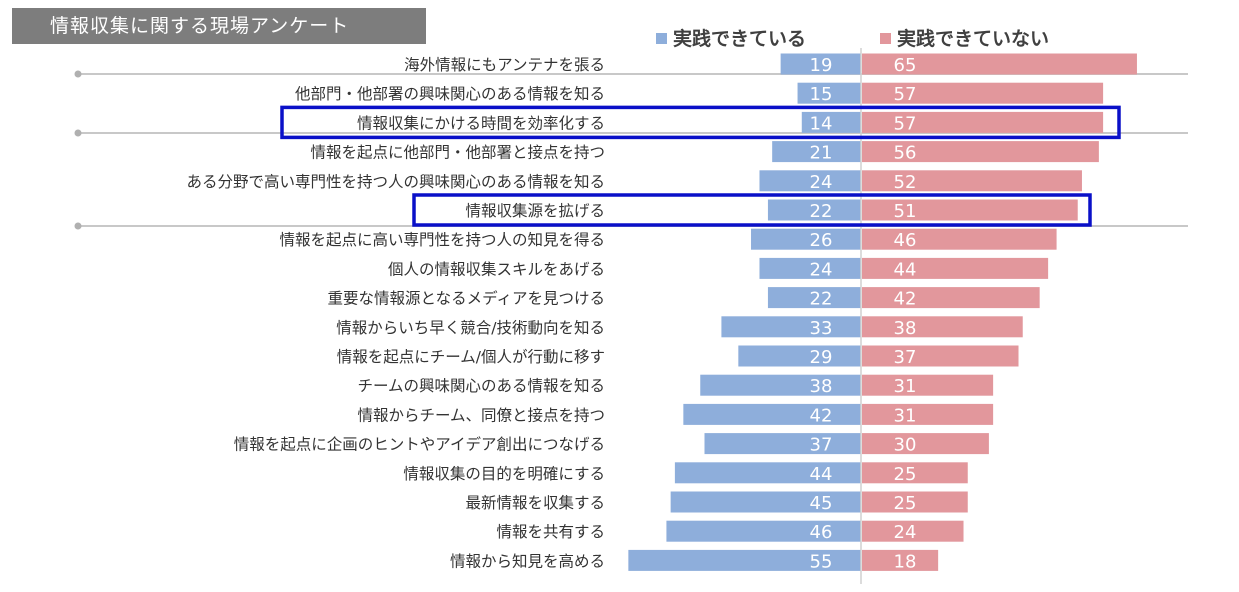 This screenshot has width=1239, height=592. I want to click on value-label-practiced: 19, so click(821, 65).